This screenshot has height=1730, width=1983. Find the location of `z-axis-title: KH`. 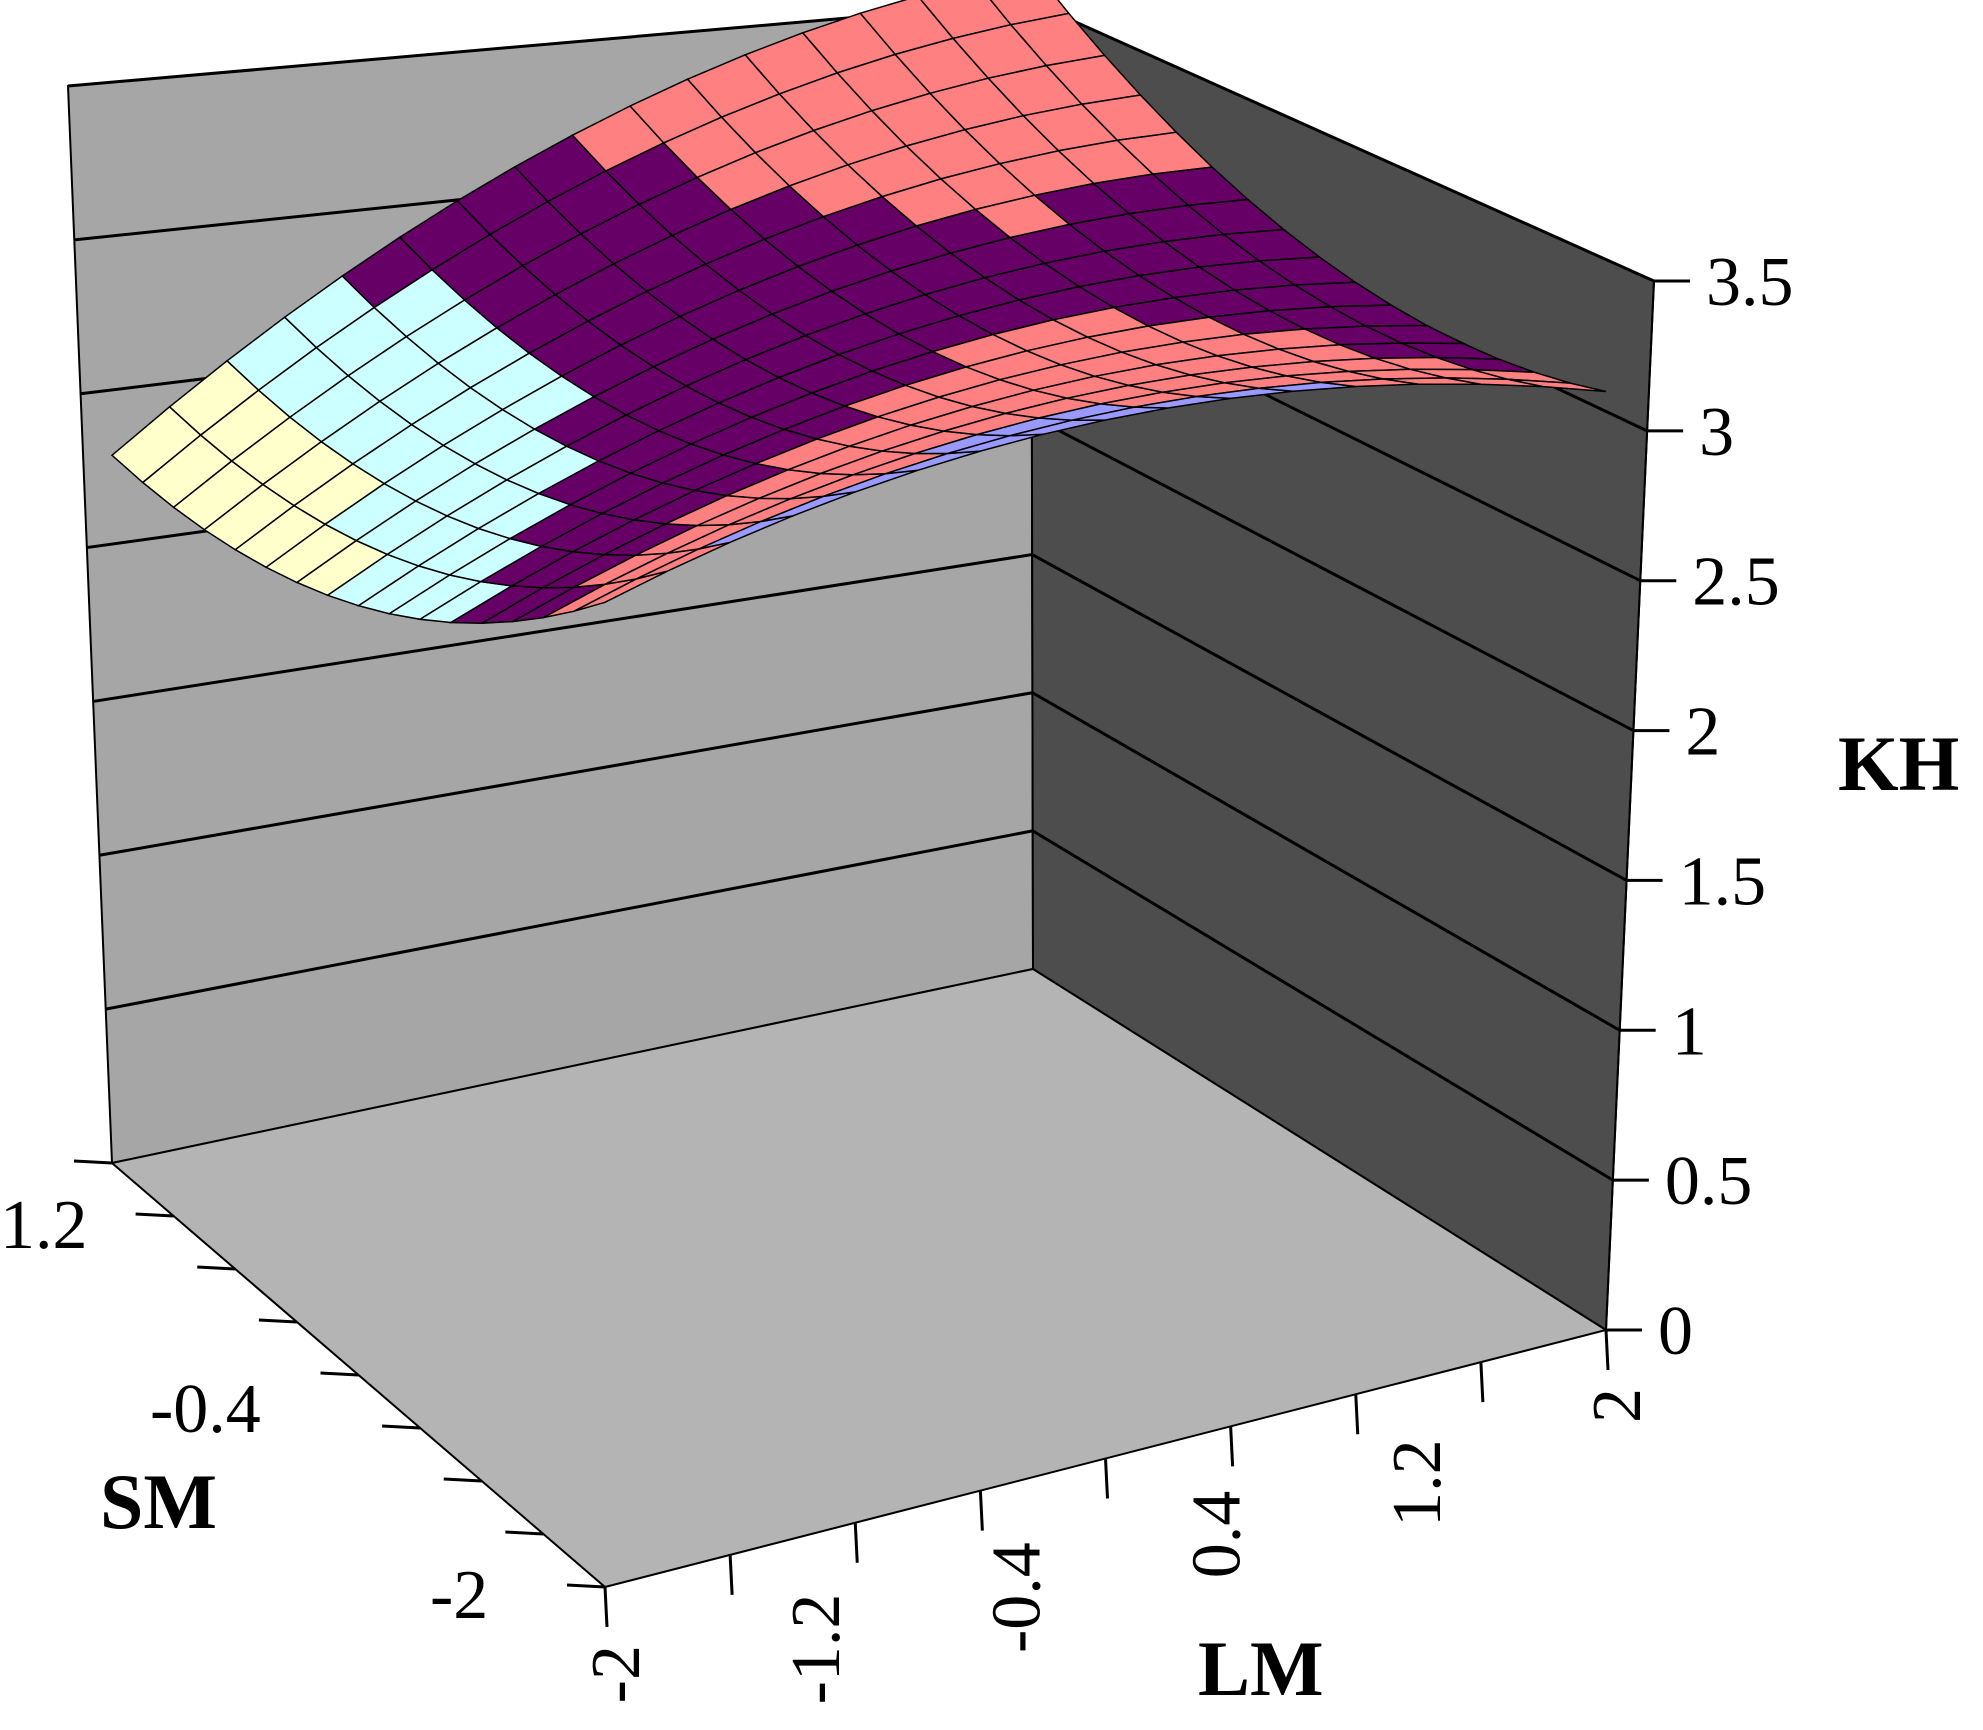

z-axis-title: KH is located at coordinates (1898, 763).